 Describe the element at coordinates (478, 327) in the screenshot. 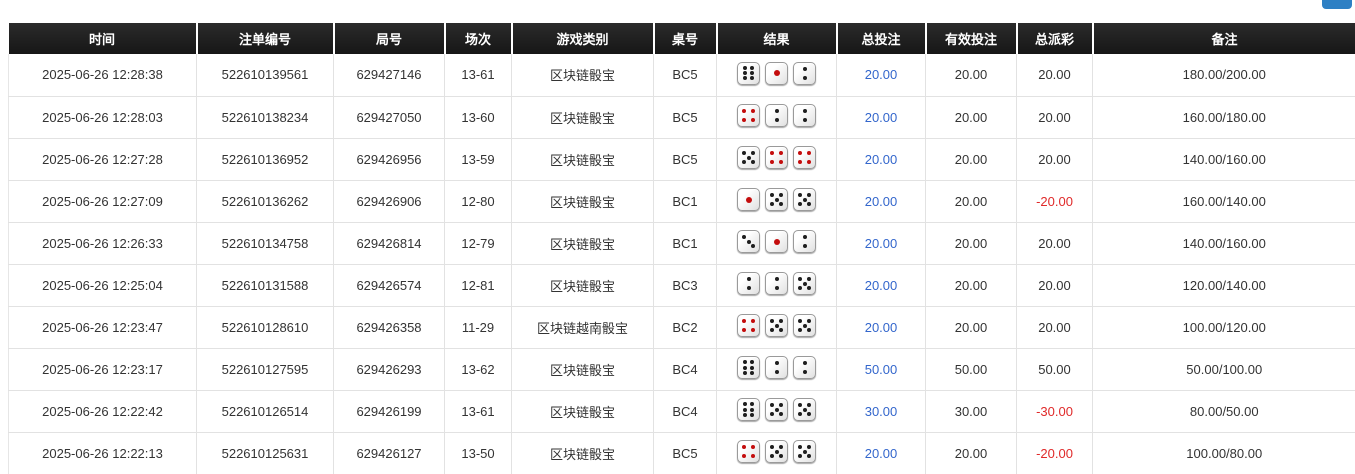

I see `cell-session: 11-29` at that location.